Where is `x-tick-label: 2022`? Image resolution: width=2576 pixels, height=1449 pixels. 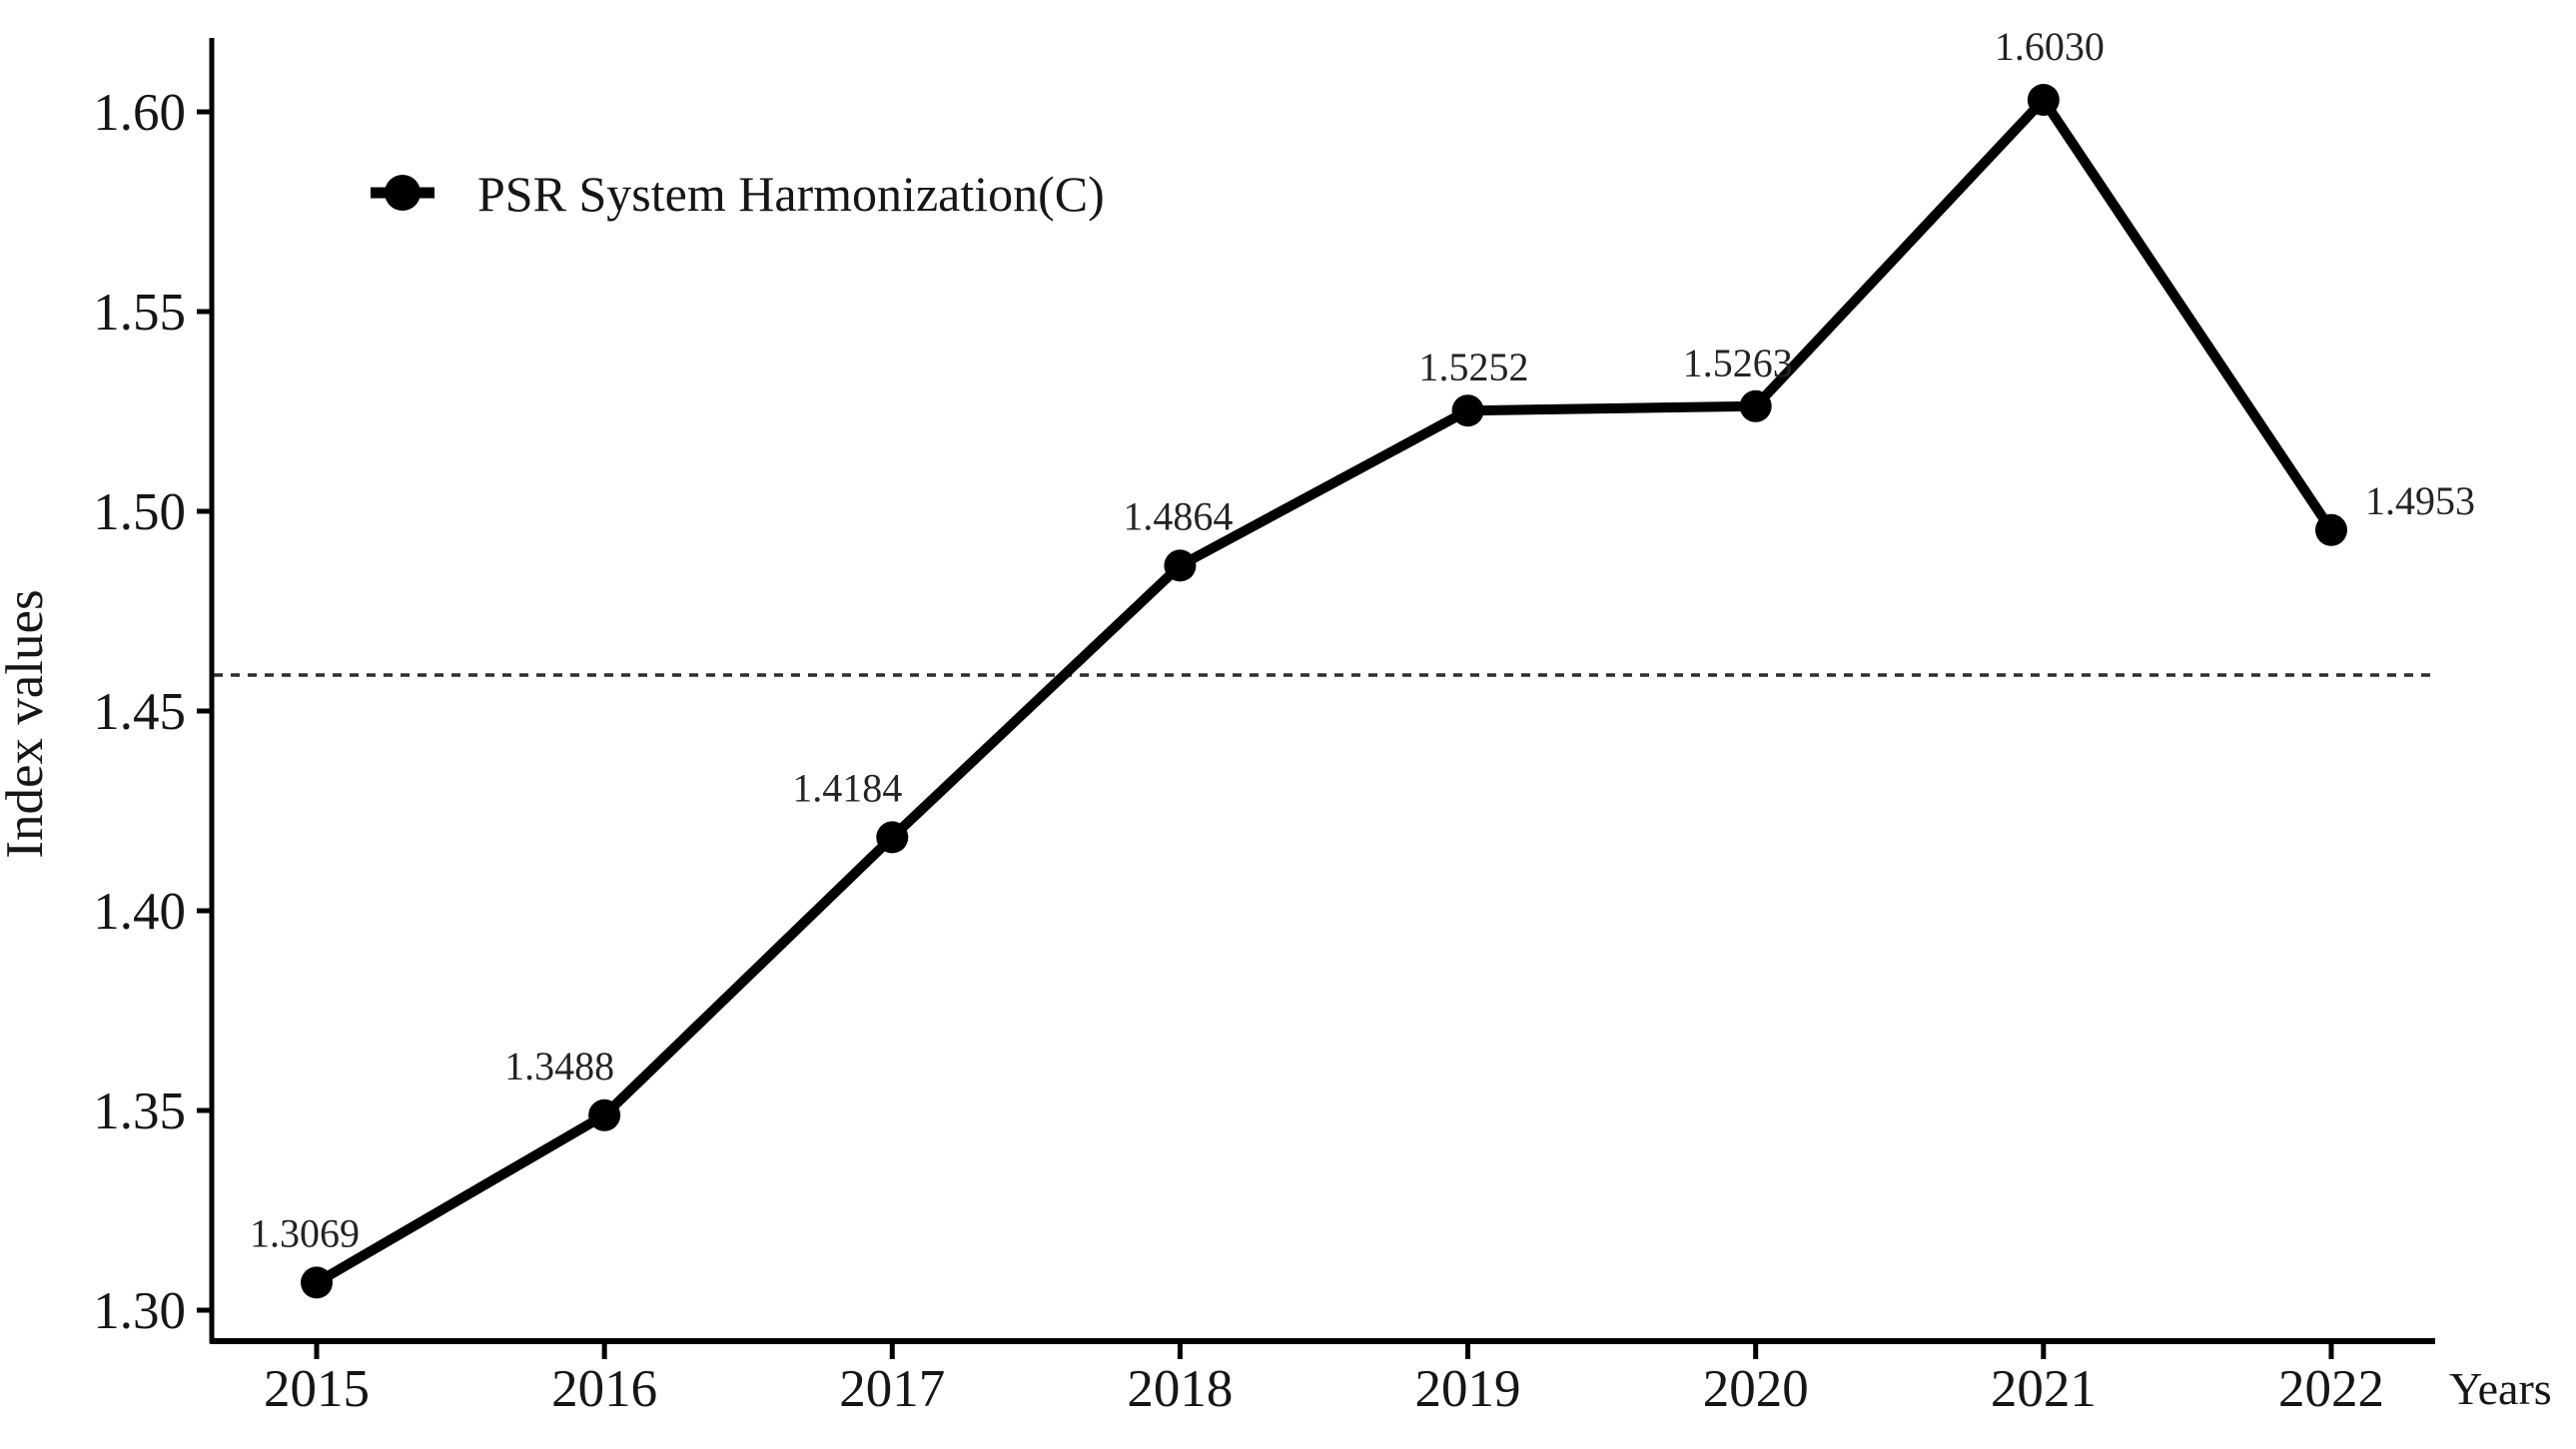 x-tick-label: 2022 is located at coordinates (2331, 1389).